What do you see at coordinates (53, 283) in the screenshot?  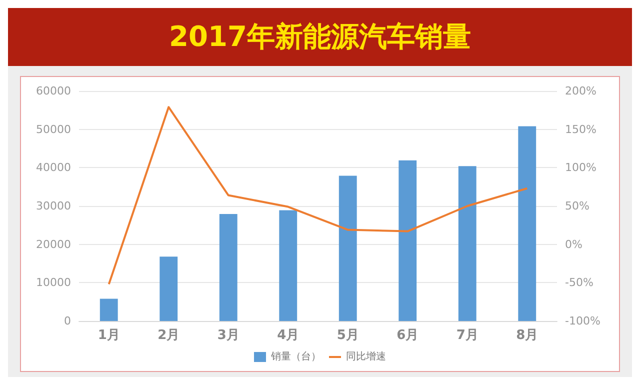 I see `y-tick-label: 10000` at bounding box center [53, 283].